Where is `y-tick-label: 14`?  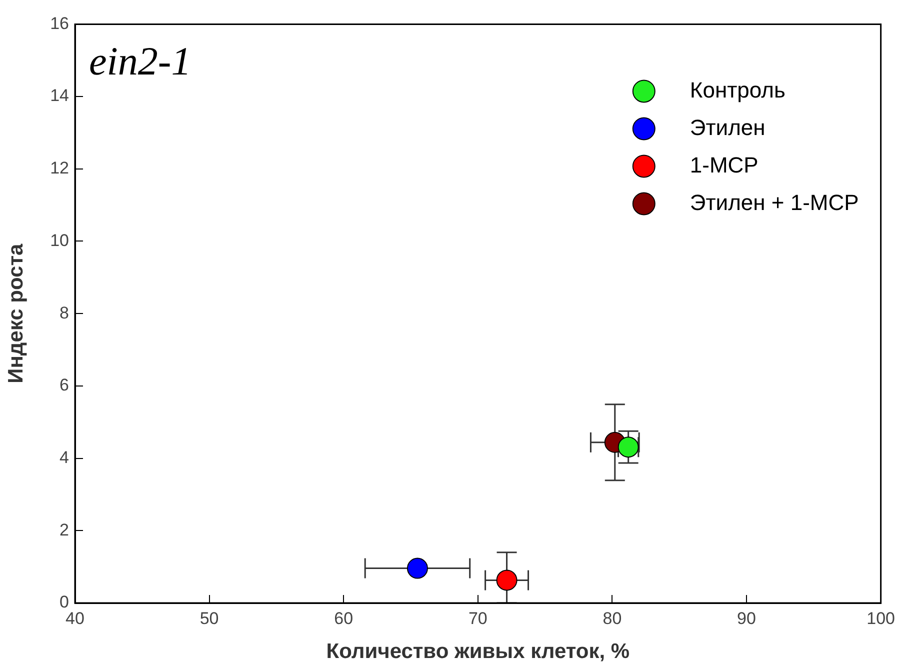
y-tick-label: 14 is located at coordinates (59, 96).